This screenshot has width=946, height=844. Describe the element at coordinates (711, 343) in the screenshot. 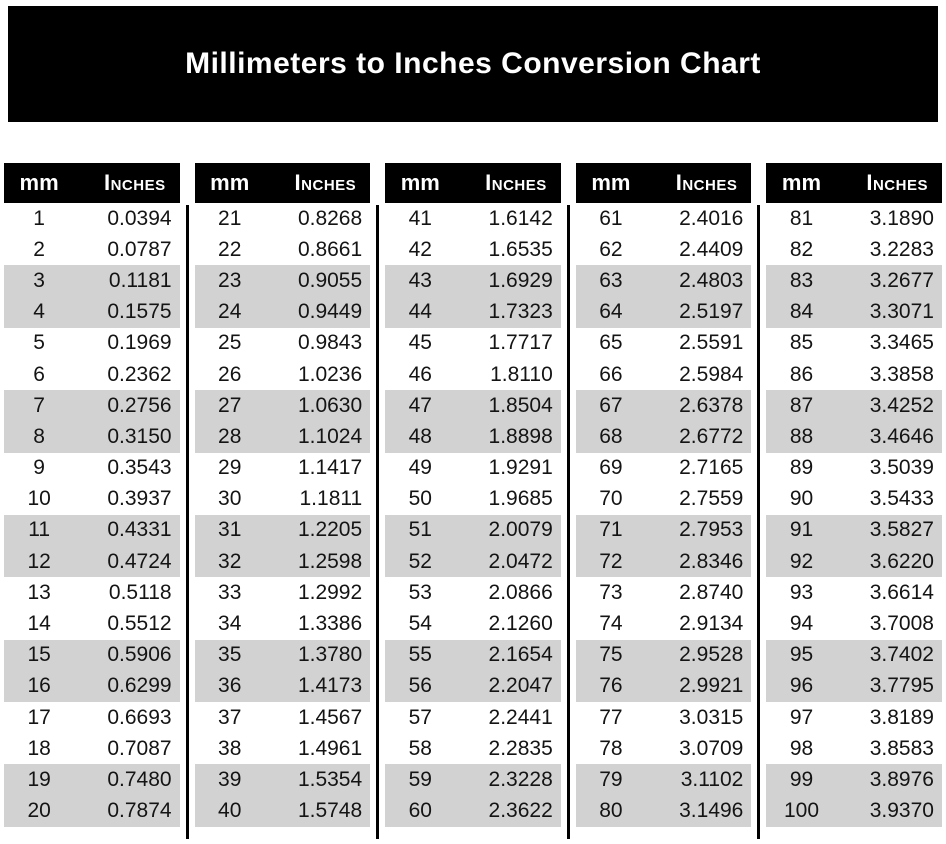

I see `inches-value: 2.5591` at that location.